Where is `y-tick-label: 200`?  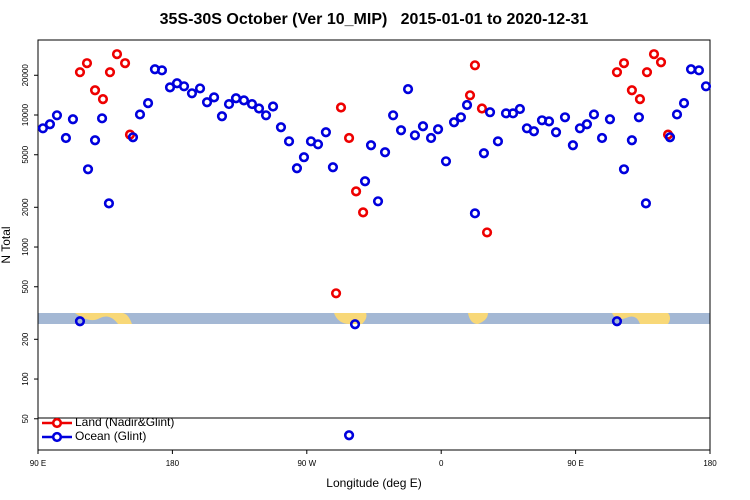
y-tick-label: 200 is located at coordinates (25, 339).